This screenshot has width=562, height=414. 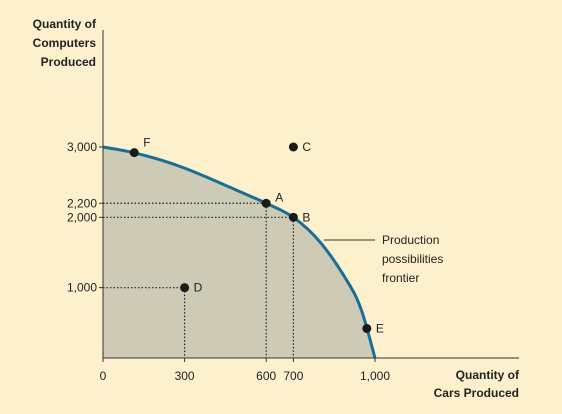 What do you see at coordinates (375, 376) in the screenshot?
I see `x-tick-label: 1,000` at bounding box center [375, 376].